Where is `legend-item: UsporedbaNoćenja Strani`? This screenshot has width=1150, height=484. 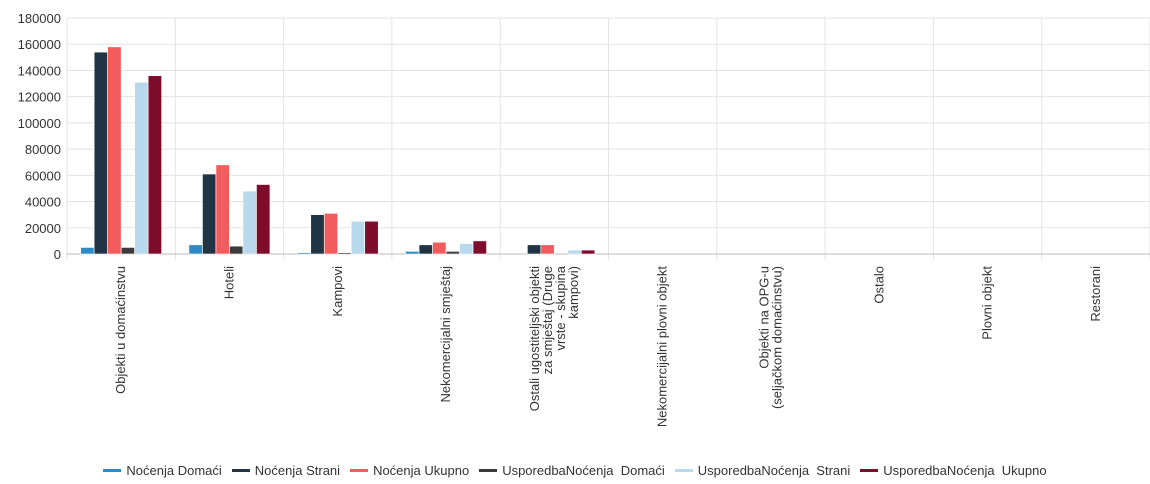
legend-item: UsporedbaNoćenja Strani is located at coordinates (762, 470).